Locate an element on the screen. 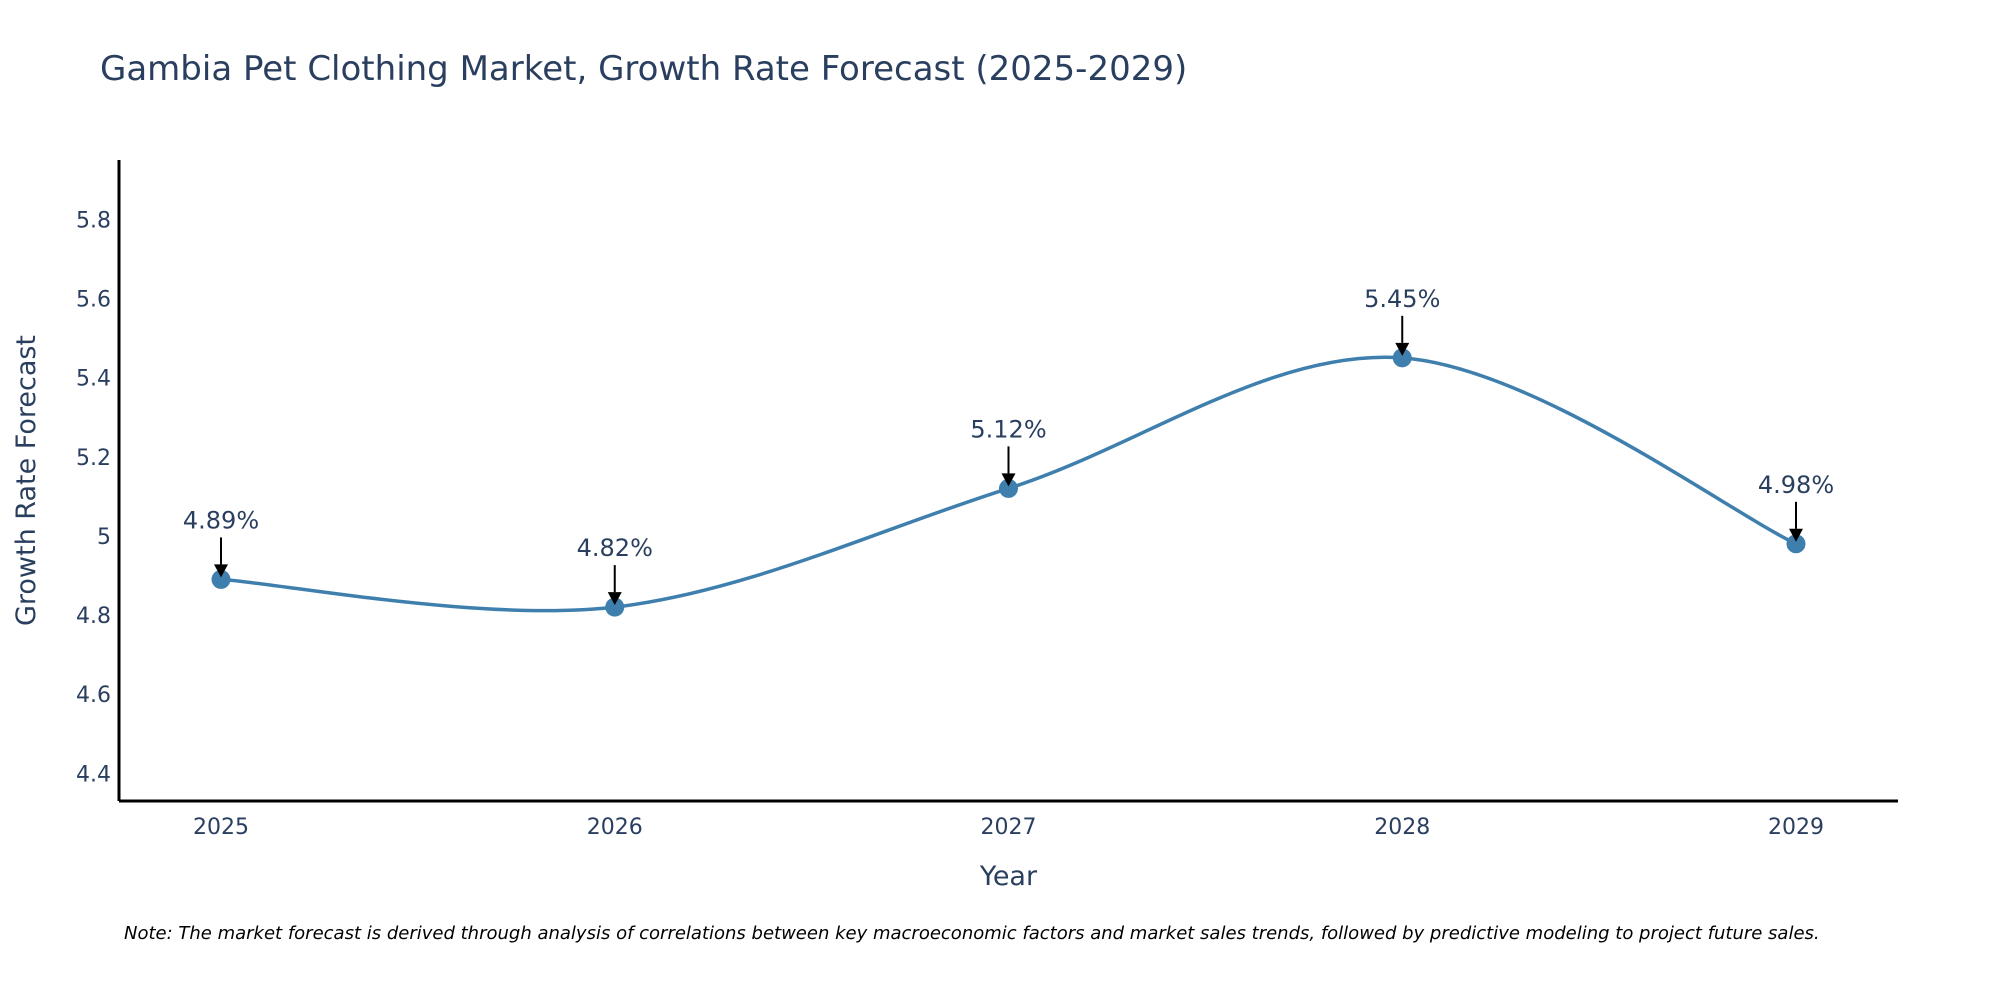 The image size is (2000, 1000). y-axis-title: Growth Rate Forecast is located at coordinates (26, 480).